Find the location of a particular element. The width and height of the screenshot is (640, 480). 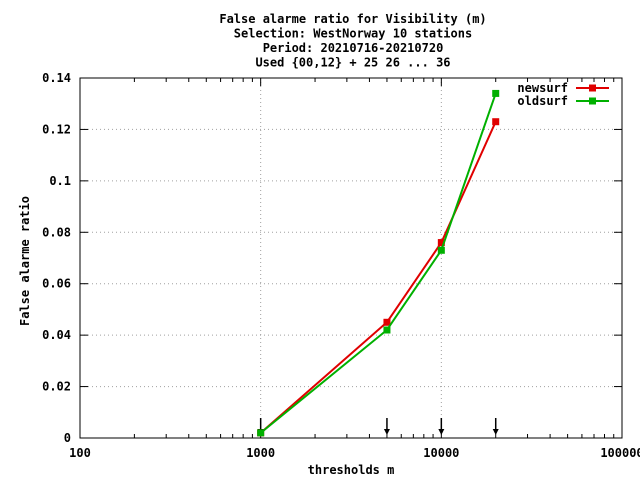

title-line-4: Used {00,12} + 25 26 ... 36 is located at coordinates (352, 63).